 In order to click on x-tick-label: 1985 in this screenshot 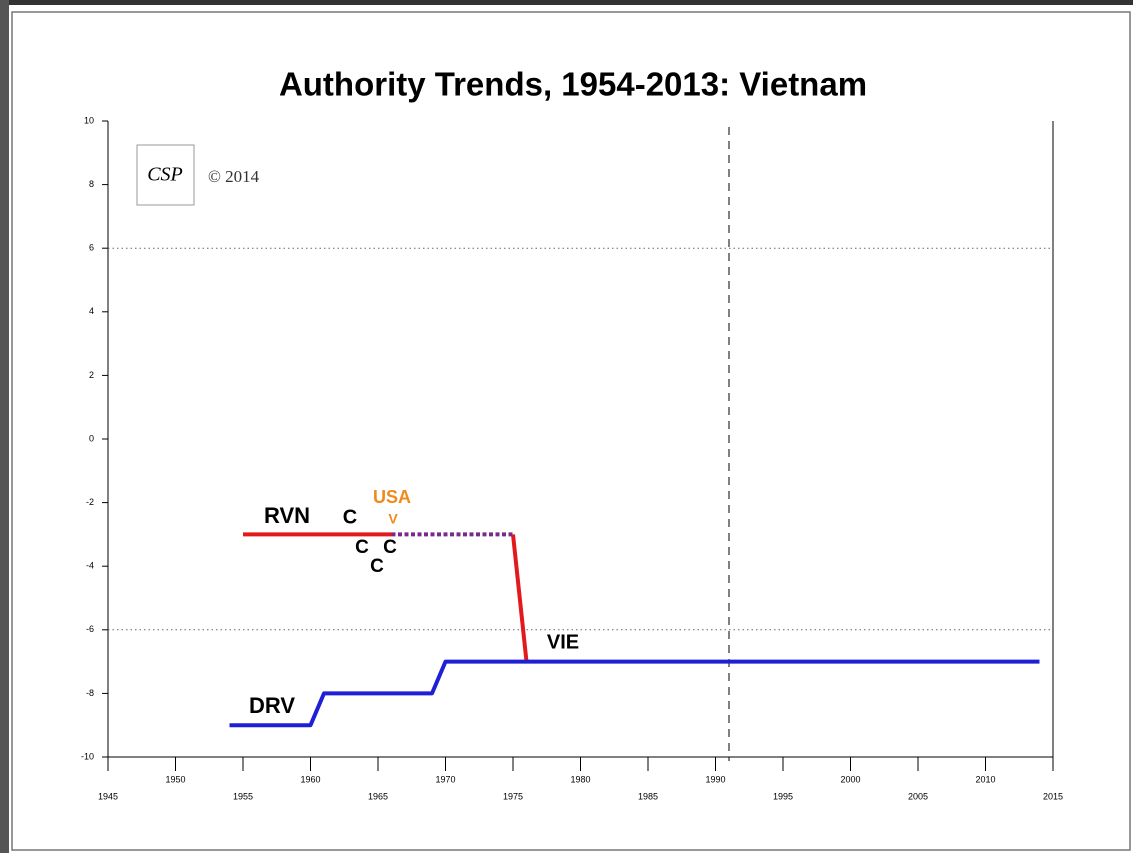, I will do `click(648, 796)`.